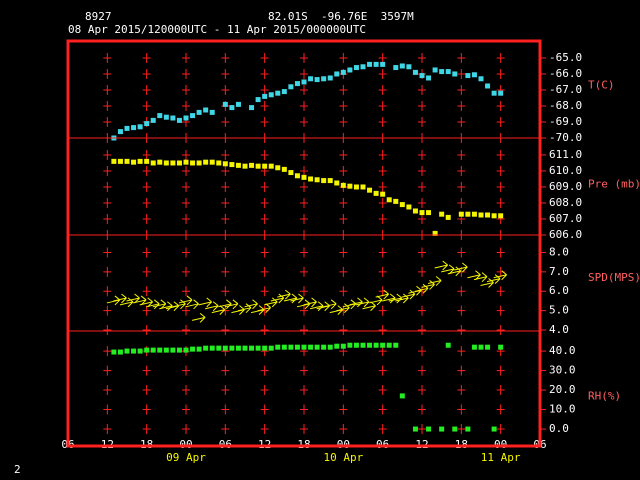 This screenshot has width=640, height=480. I want to click on y-tick-label: 8.0, so click(559, 251).